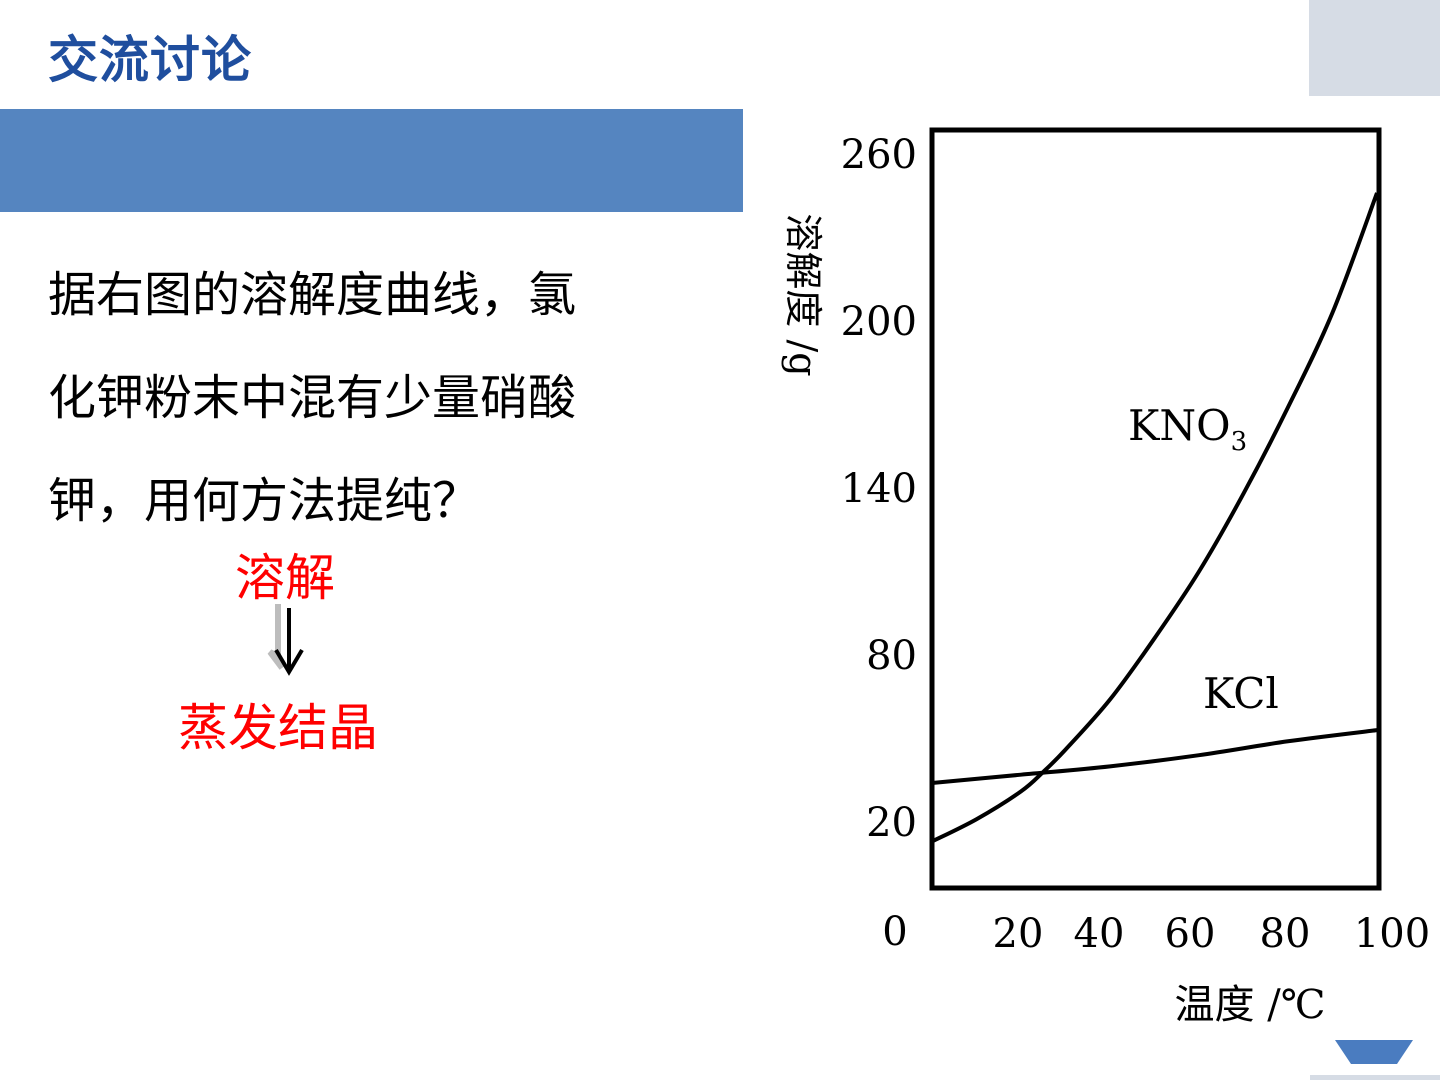 This screenshot has height=1080, width=1440. What do you see at coordinates (278, 728) in the screenshot?
I see `step-evaporate-crystallize: 蒸发结晶` at bounding box center [278, 728].